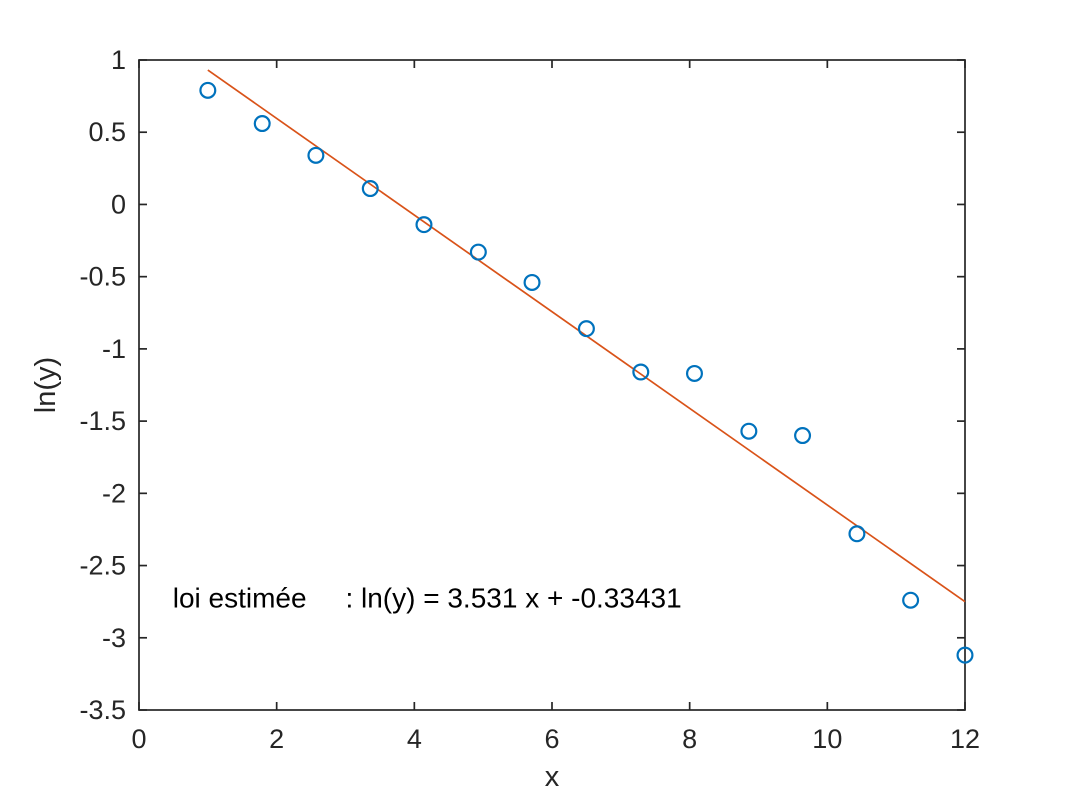 This screenshot has width=1067, height=800. I want to click on annotation-text: loi estimée : ln(y) = 3.531 x + -0.33431, so click(427, 597).